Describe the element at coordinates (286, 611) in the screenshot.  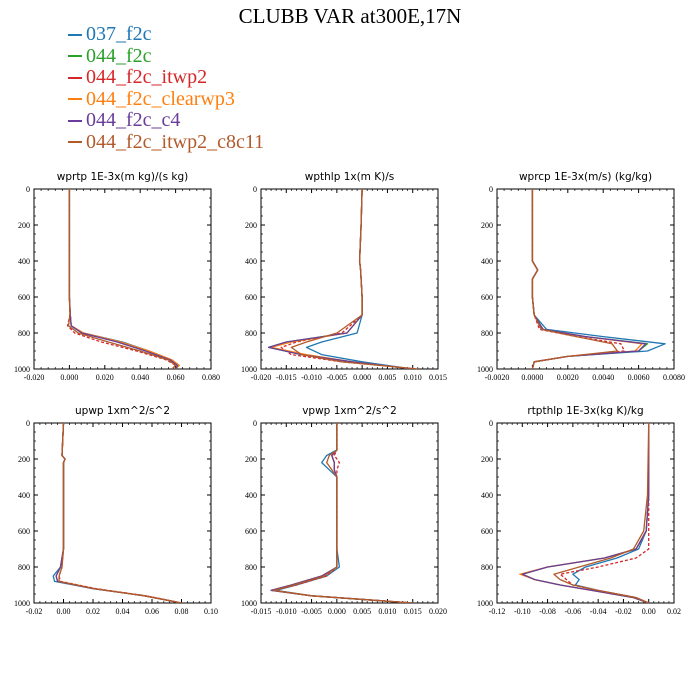
I see `x-tick-label: -0.010` at that location.